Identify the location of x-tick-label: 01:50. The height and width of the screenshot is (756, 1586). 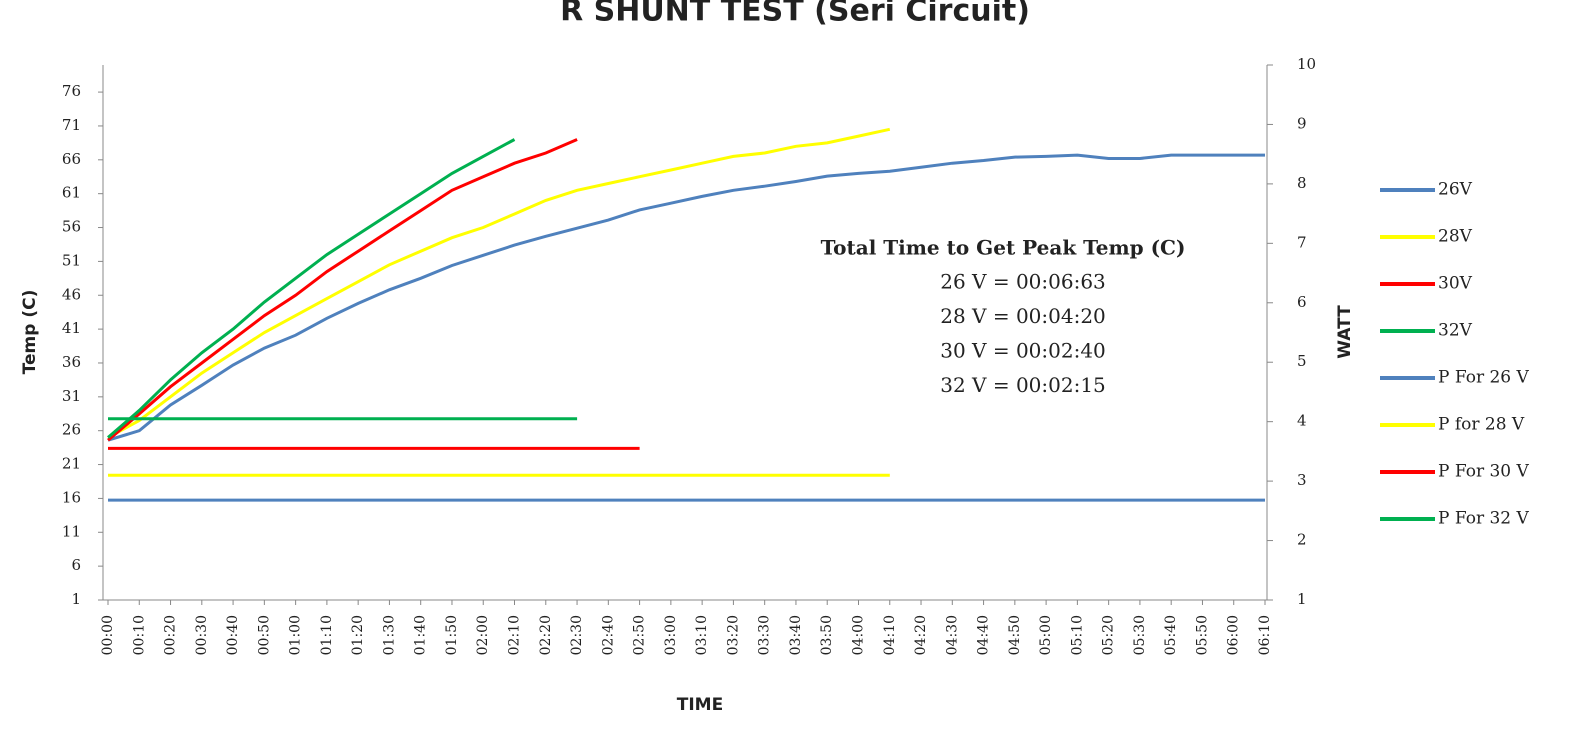
(452, 635).